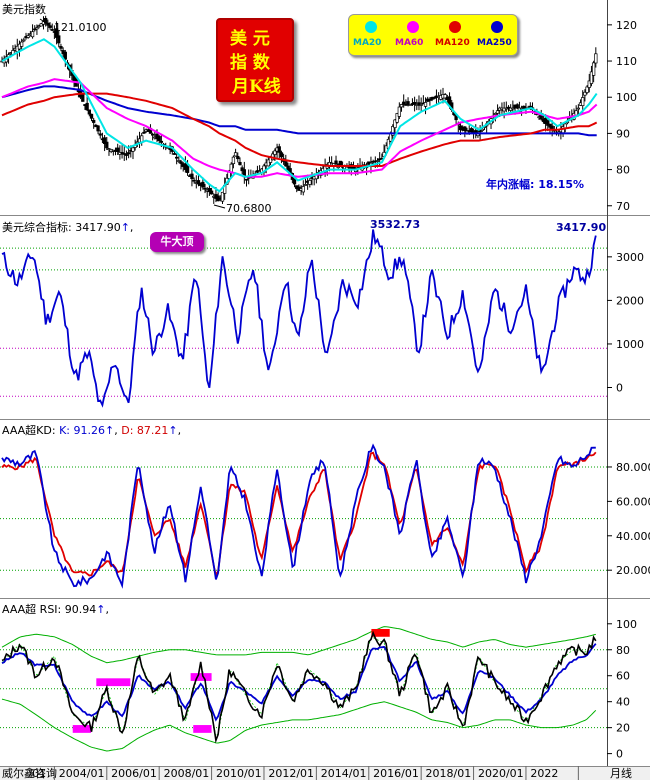 The image size is (650, 780). Describe the element at coordinates (299, 111) in the screenshot. I see `ma250-line` at that location.